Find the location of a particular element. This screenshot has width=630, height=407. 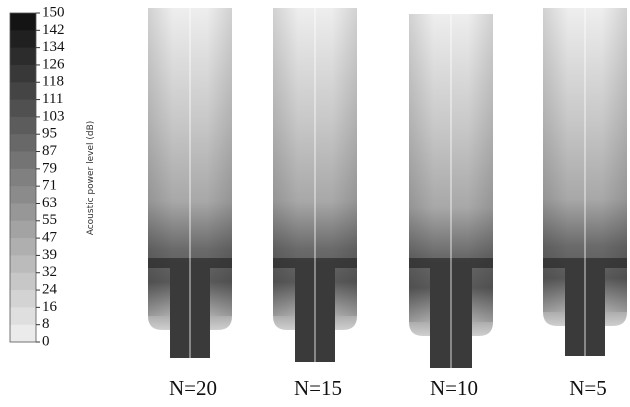

contour-panel: N=5 is located at coordinates (585, 204).